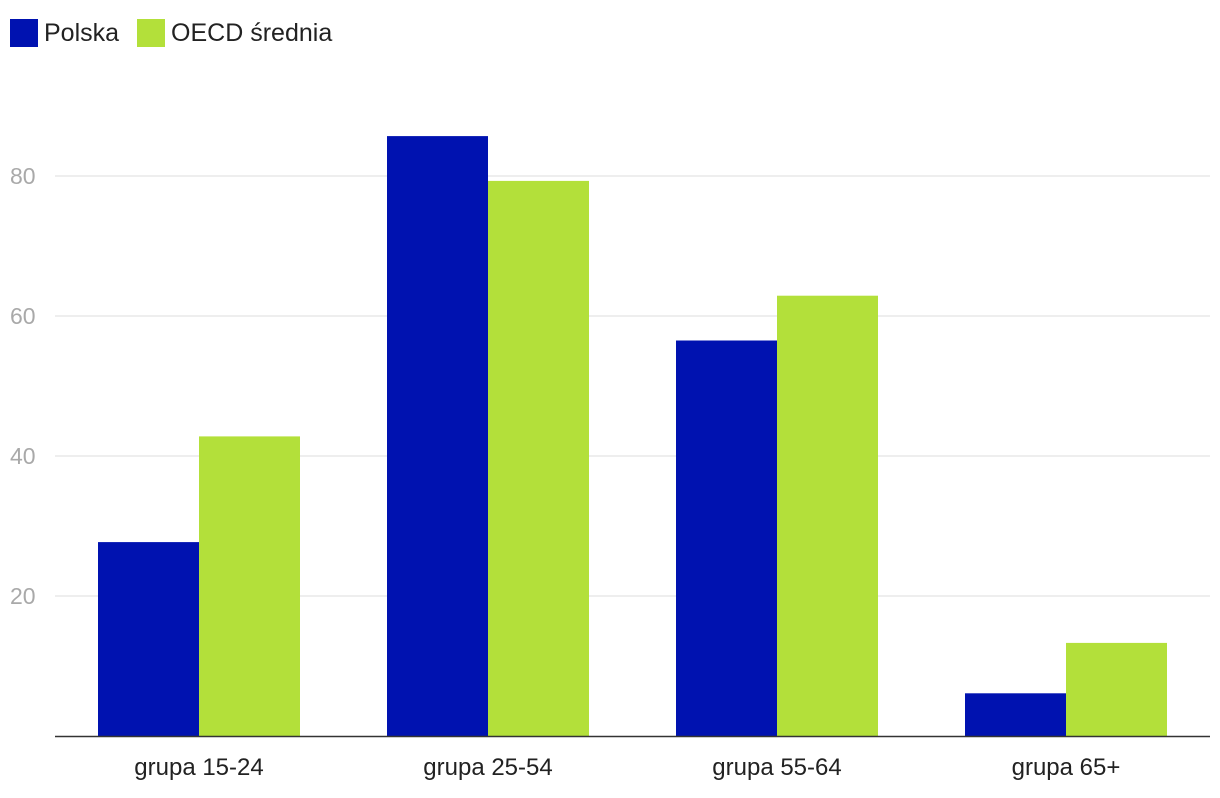 This screenshot has width=1220, height=798. I want to click on legend: Polska OECD średnia, so click(171, 33).